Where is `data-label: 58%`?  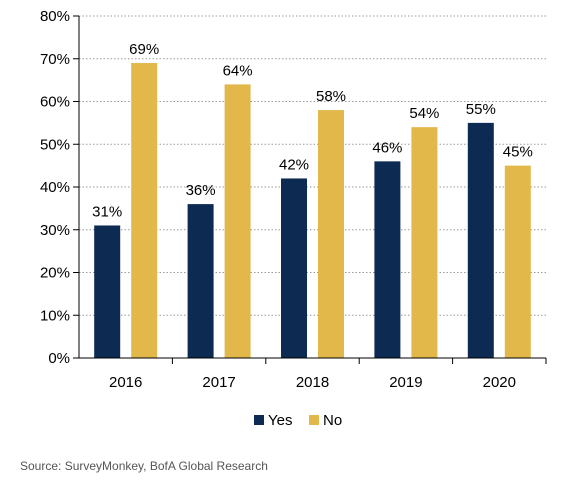
data-label: 58% is located at coordinates (331, 96).